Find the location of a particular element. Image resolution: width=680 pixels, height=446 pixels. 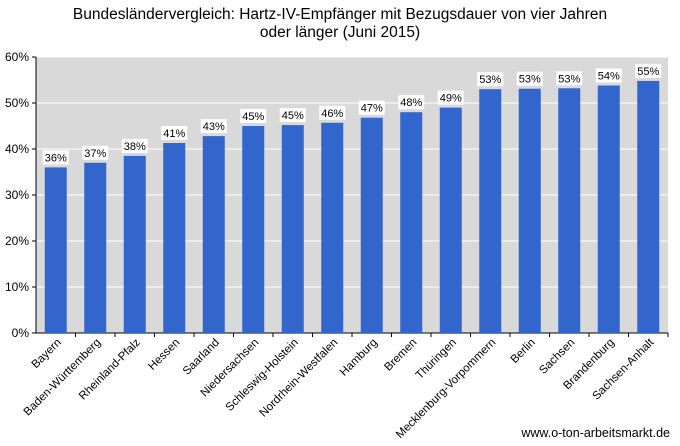

data-label: 43% is located at coordinates (214, 127).